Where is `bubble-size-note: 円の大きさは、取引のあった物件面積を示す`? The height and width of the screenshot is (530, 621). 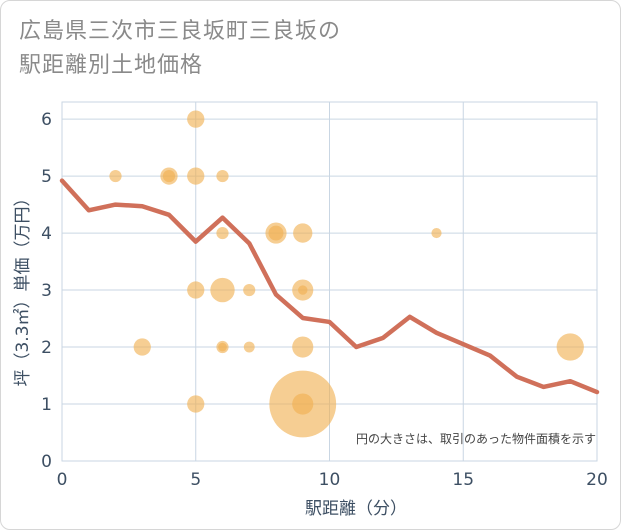
bubble-size-note: 円の大きさは、取引のあった物件面積を示す is located at coordinates (476, 438).